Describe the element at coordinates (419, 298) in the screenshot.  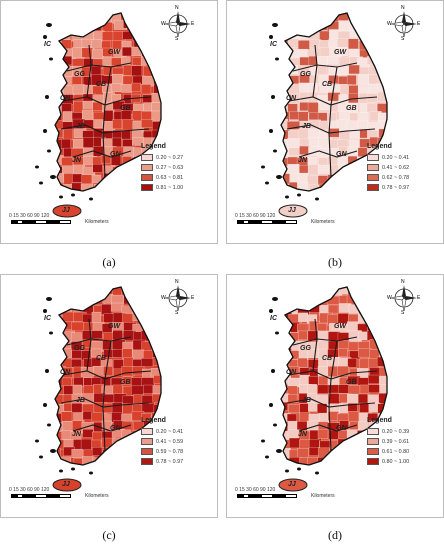
I see `compass-e: E` at that location.